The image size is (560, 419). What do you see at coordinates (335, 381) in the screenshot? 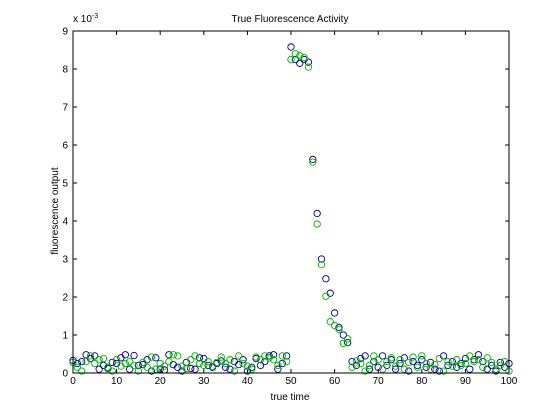
I see `x-tick-label: 60` at bounding box center [335, 381].